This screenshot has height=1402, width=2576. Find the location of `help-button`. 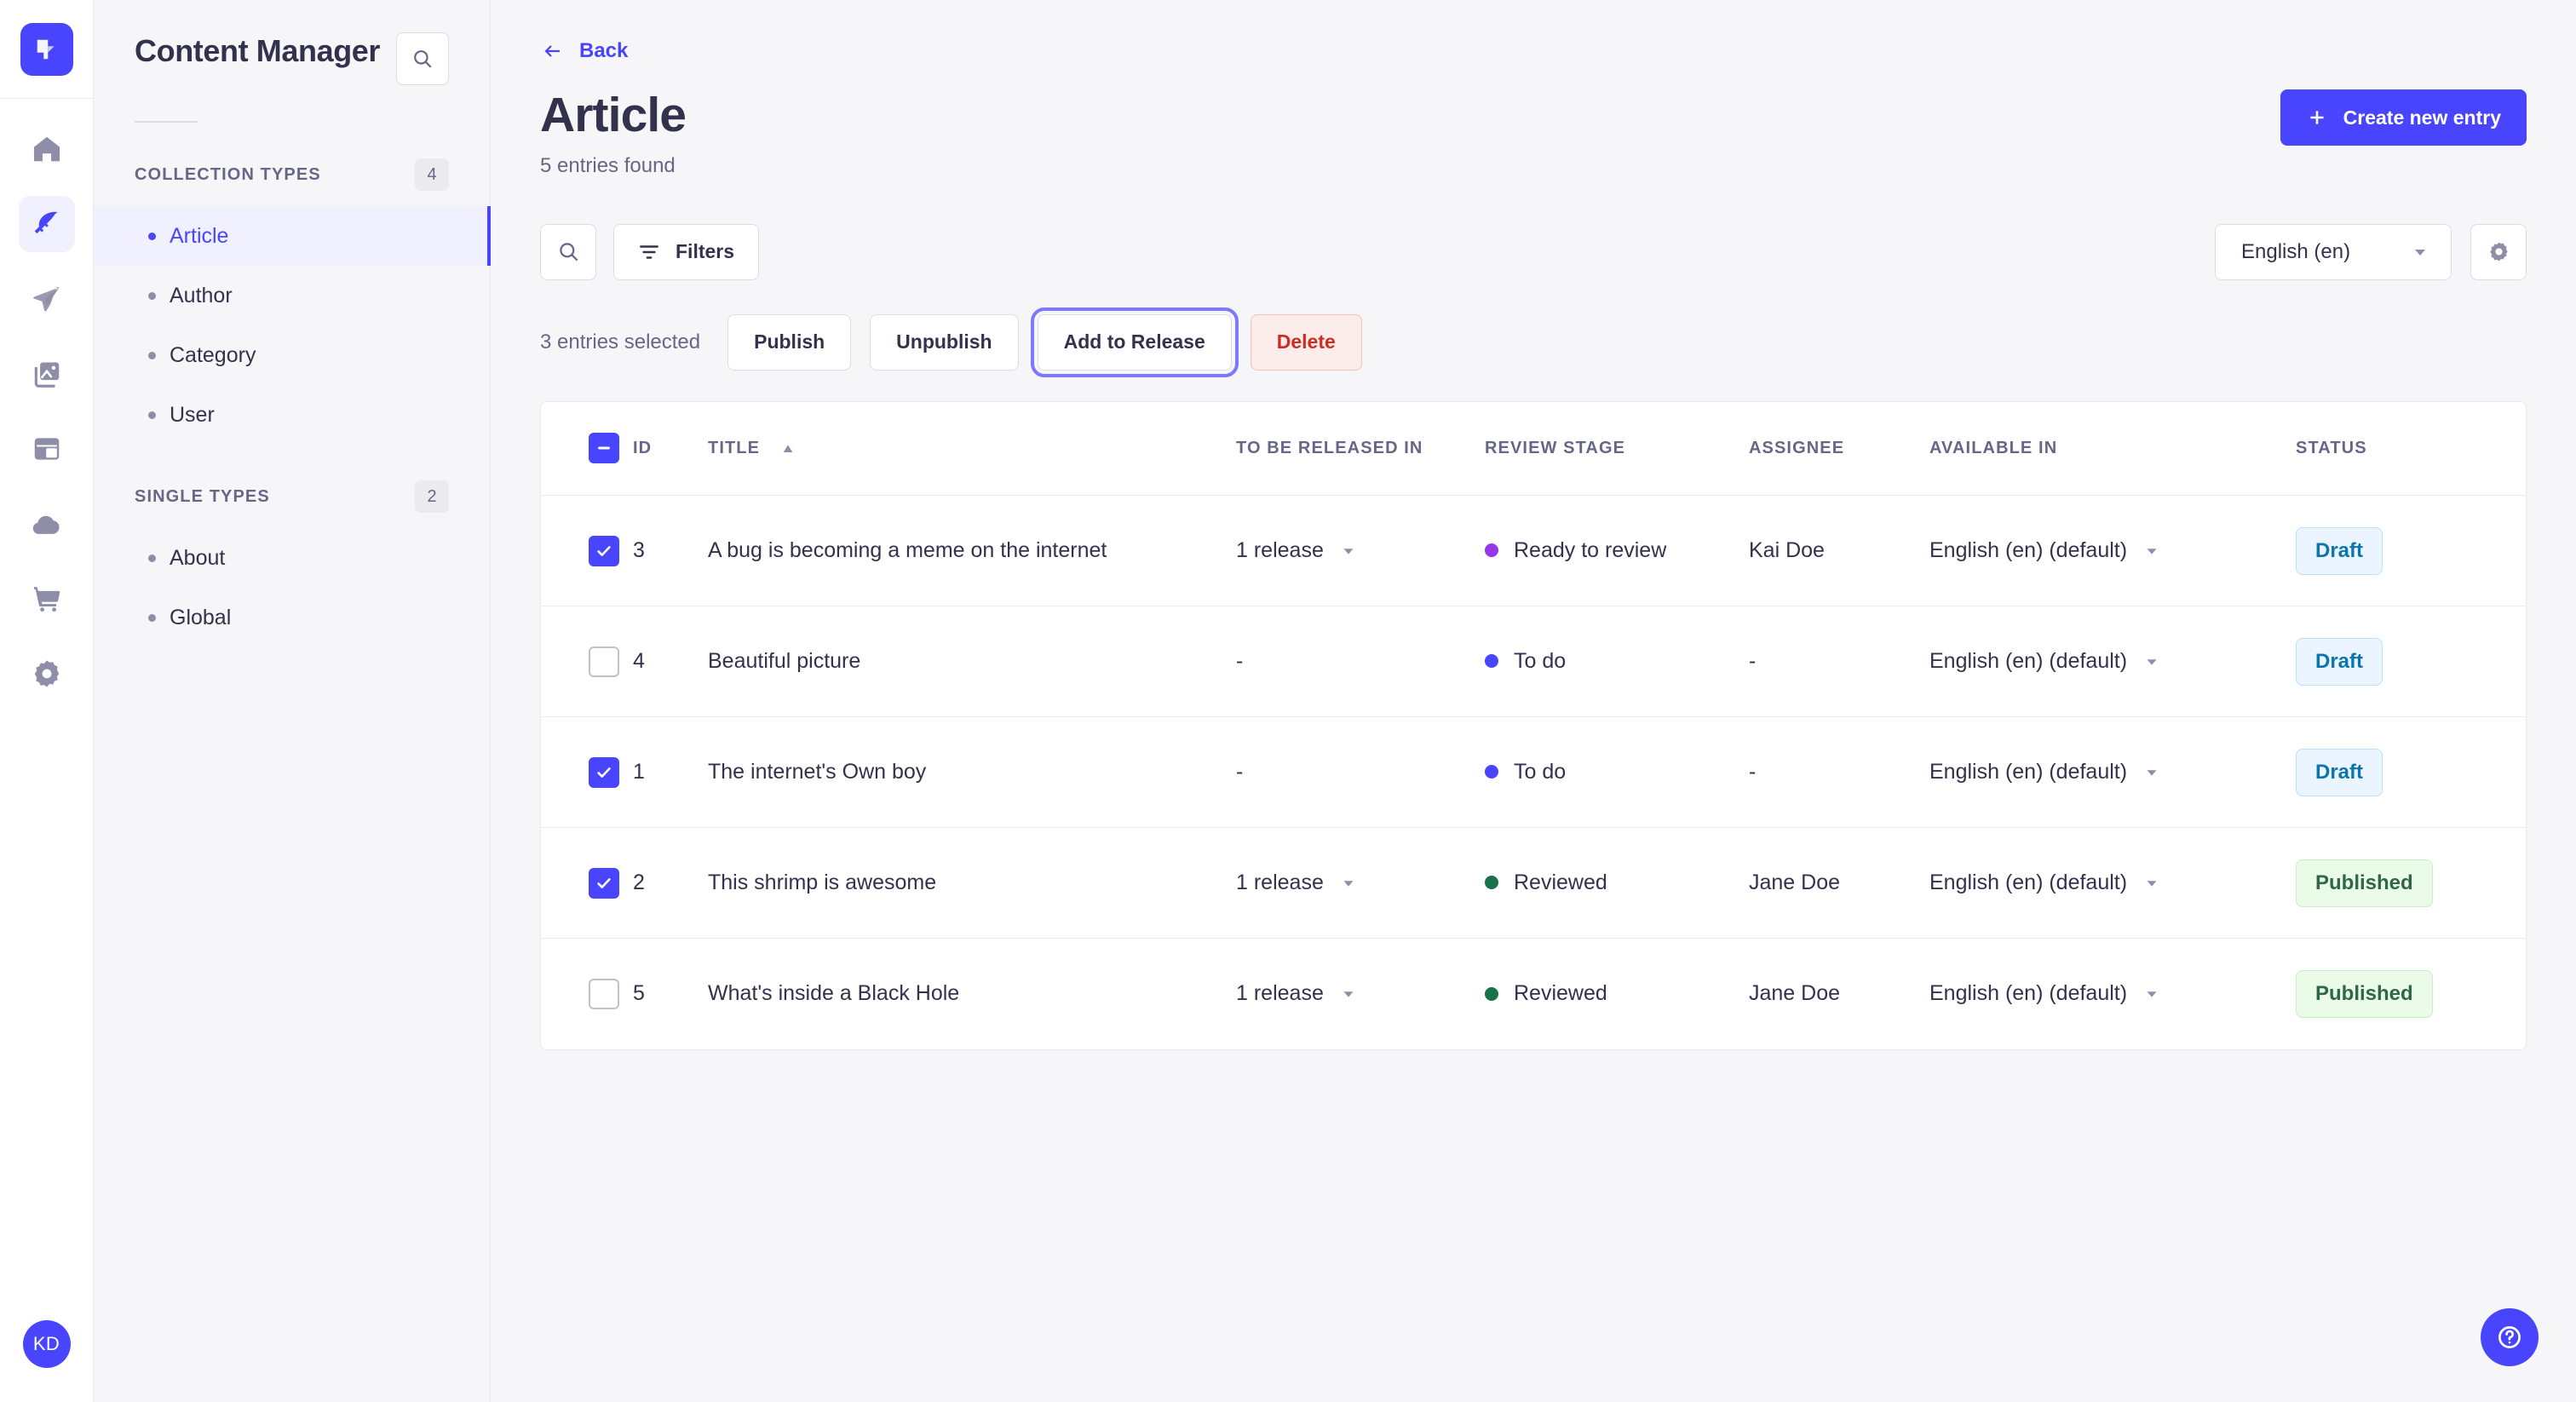

help-button is located at coordinates (2510, 1337).